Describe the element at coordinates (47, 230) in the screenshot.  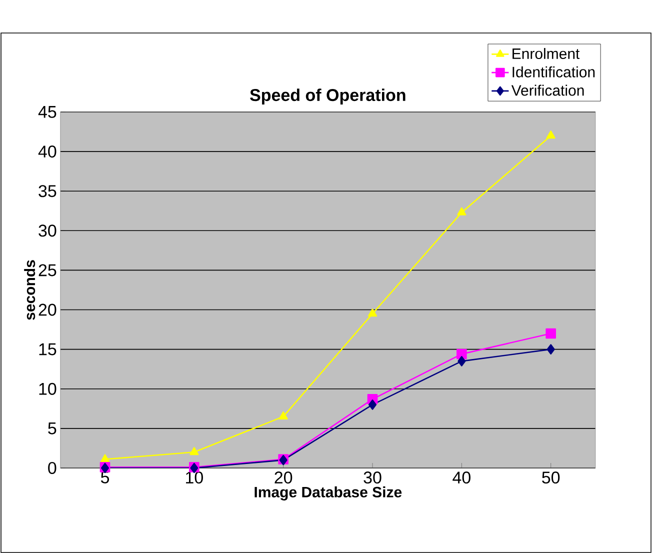
I see `y-tick-label: 30` at that location.